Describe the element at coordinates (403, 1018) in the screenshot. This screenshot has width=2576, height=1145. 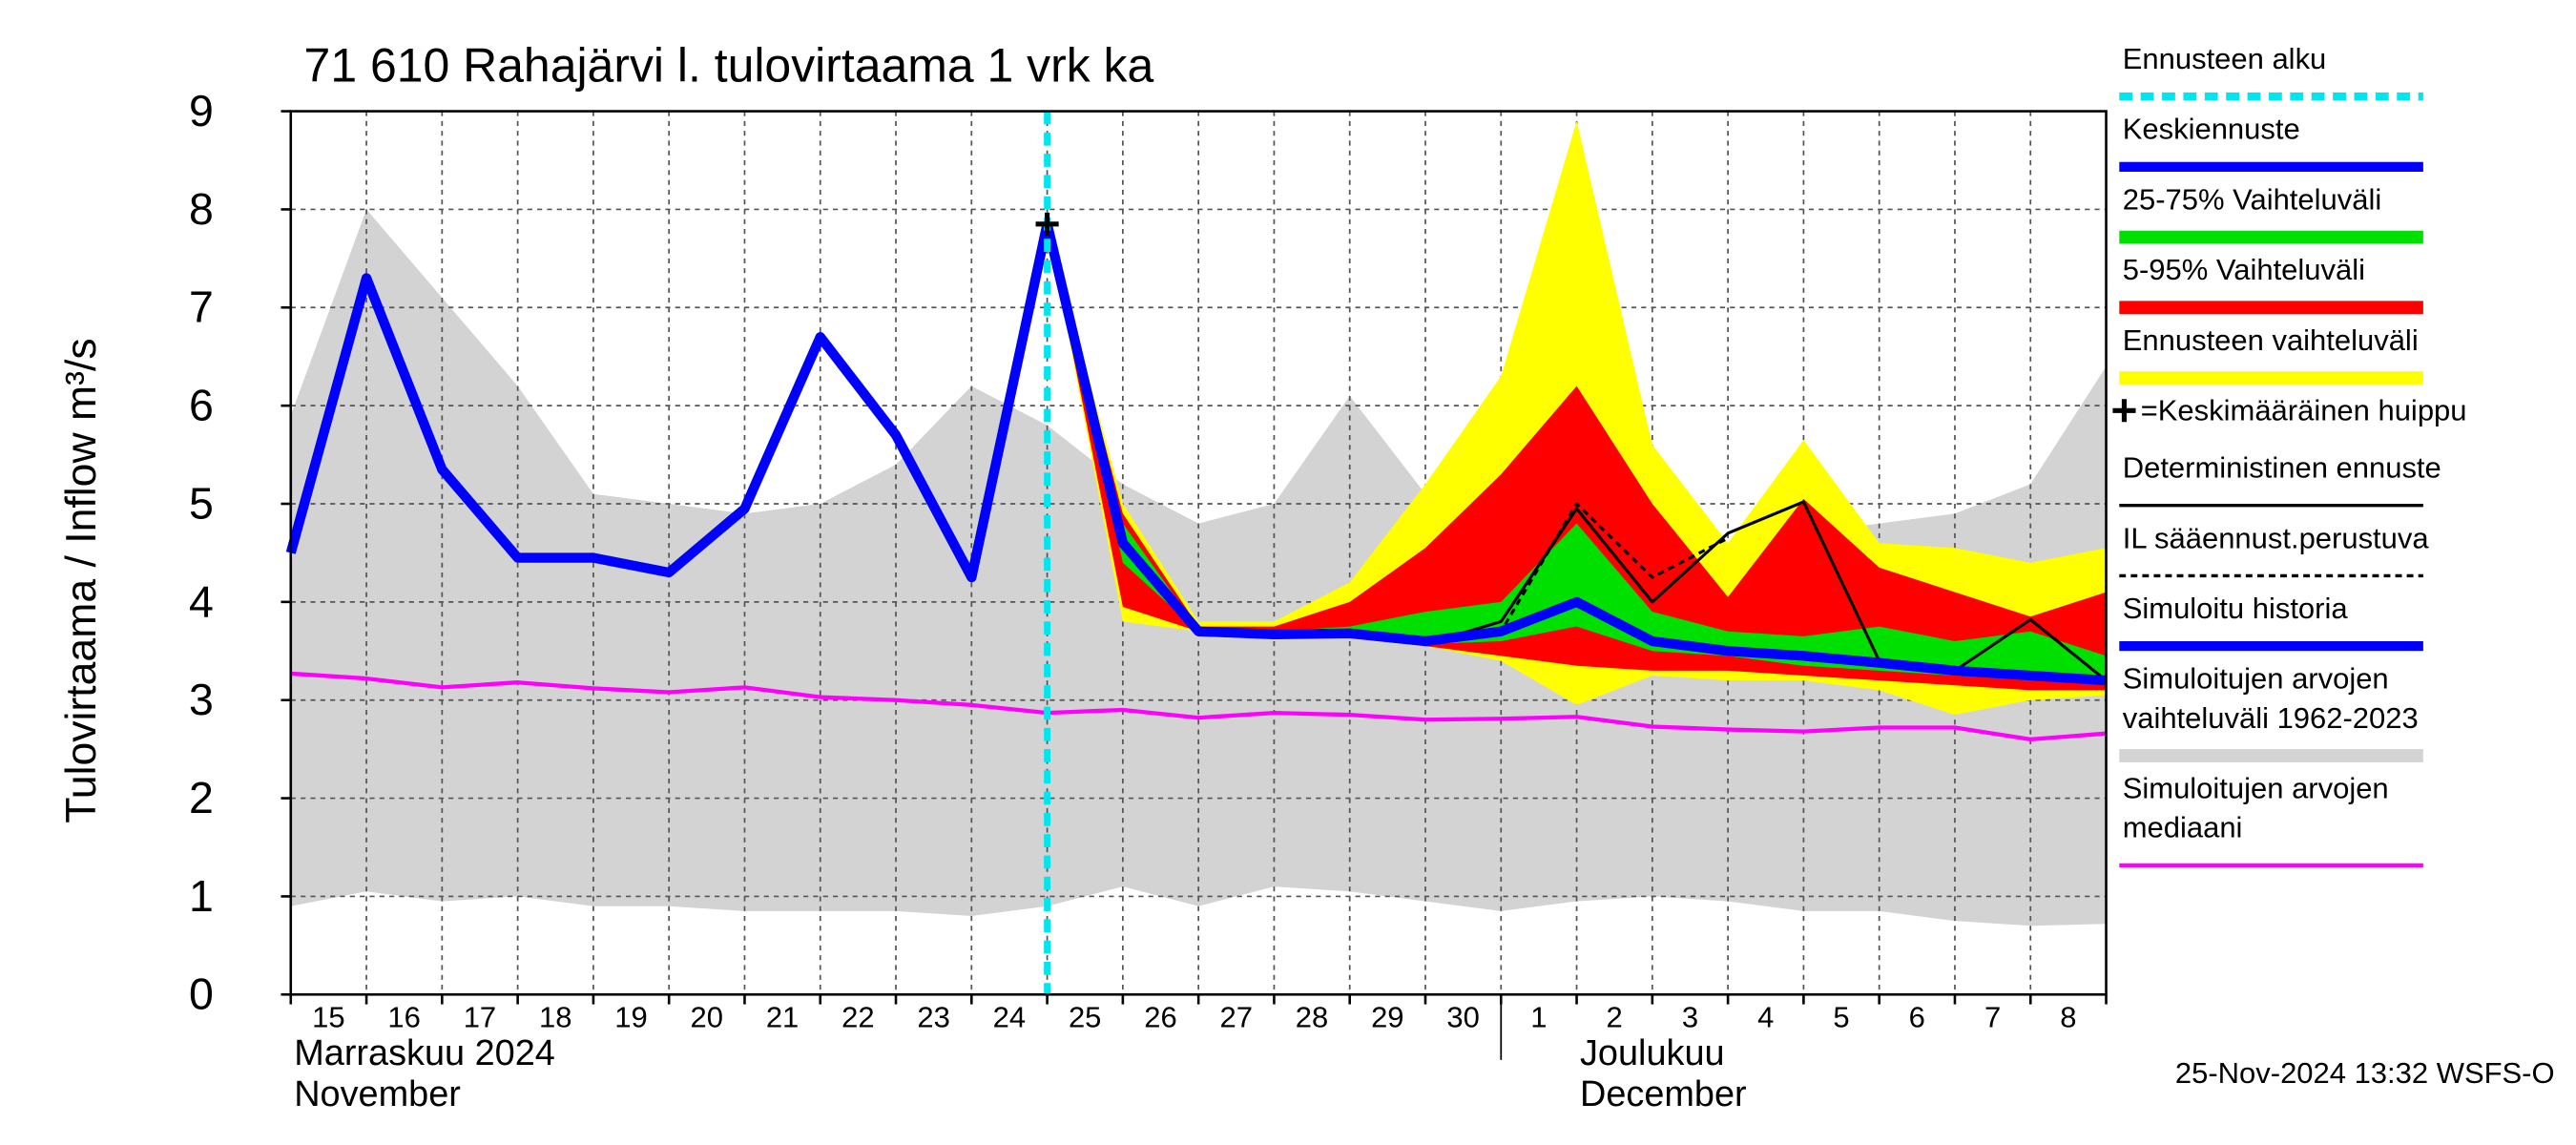
I see `x-tick-label: 16` at that location.